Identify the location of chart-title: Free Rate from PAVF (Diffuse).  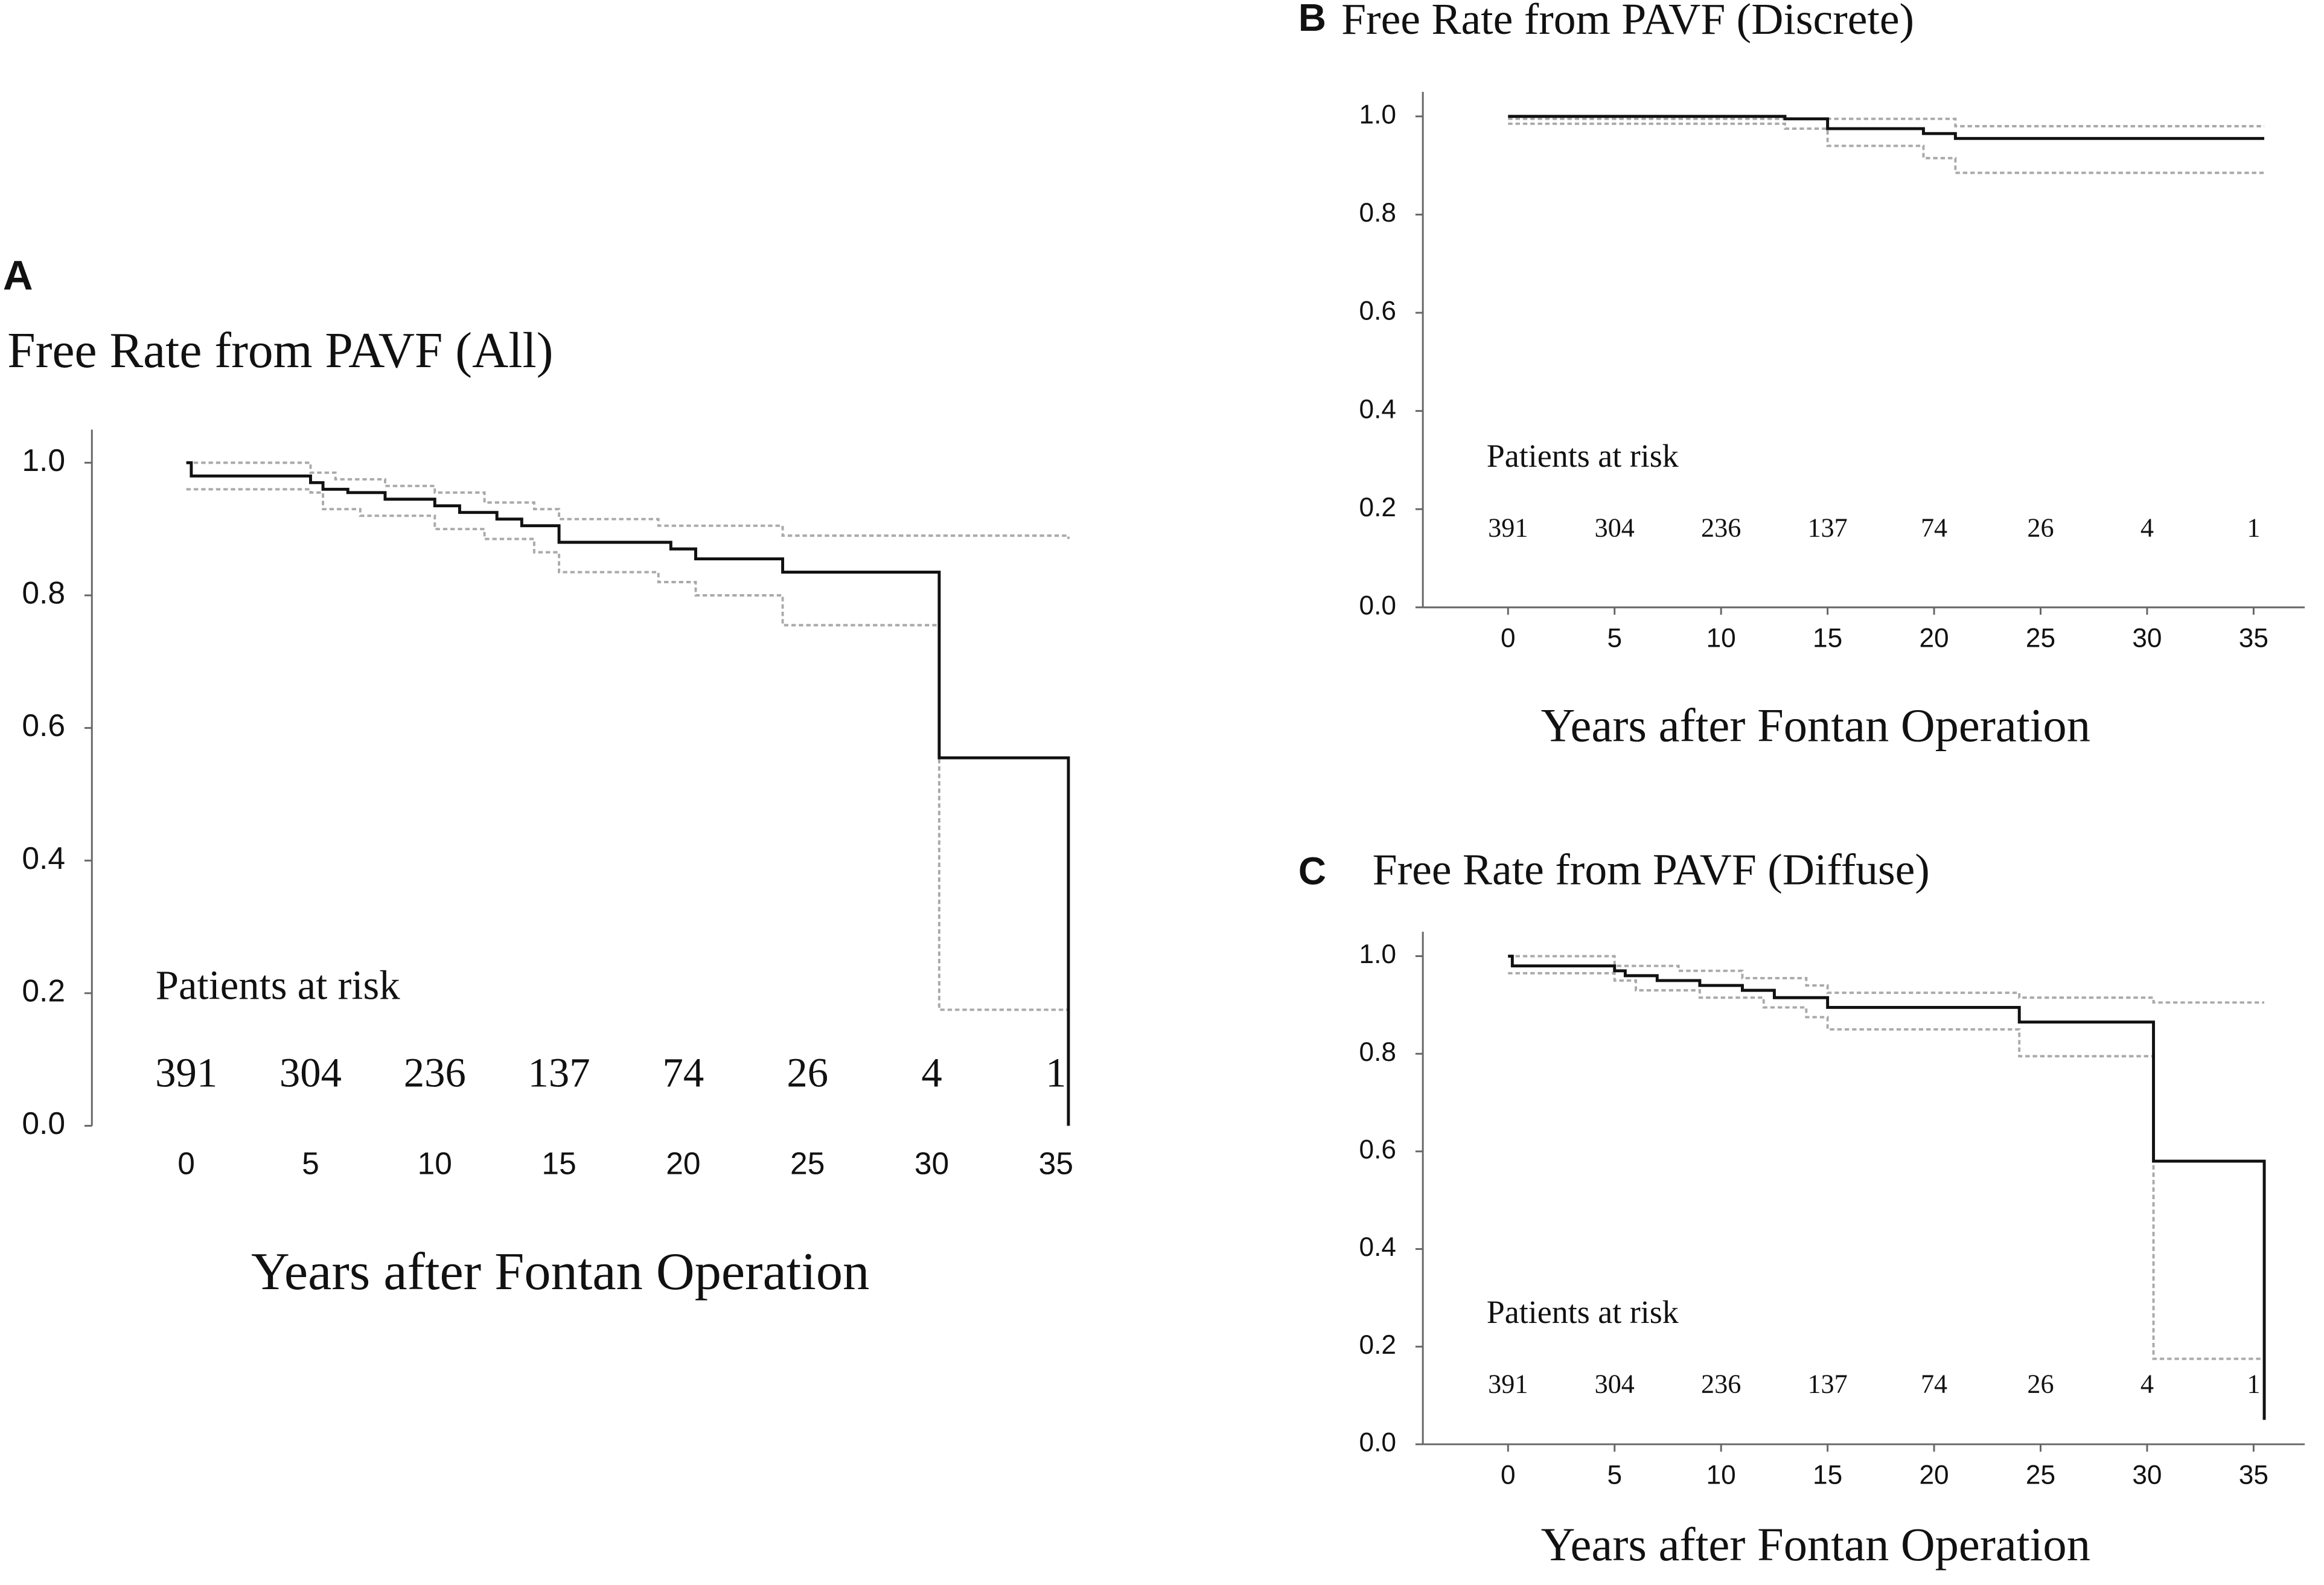
(1651, 869).